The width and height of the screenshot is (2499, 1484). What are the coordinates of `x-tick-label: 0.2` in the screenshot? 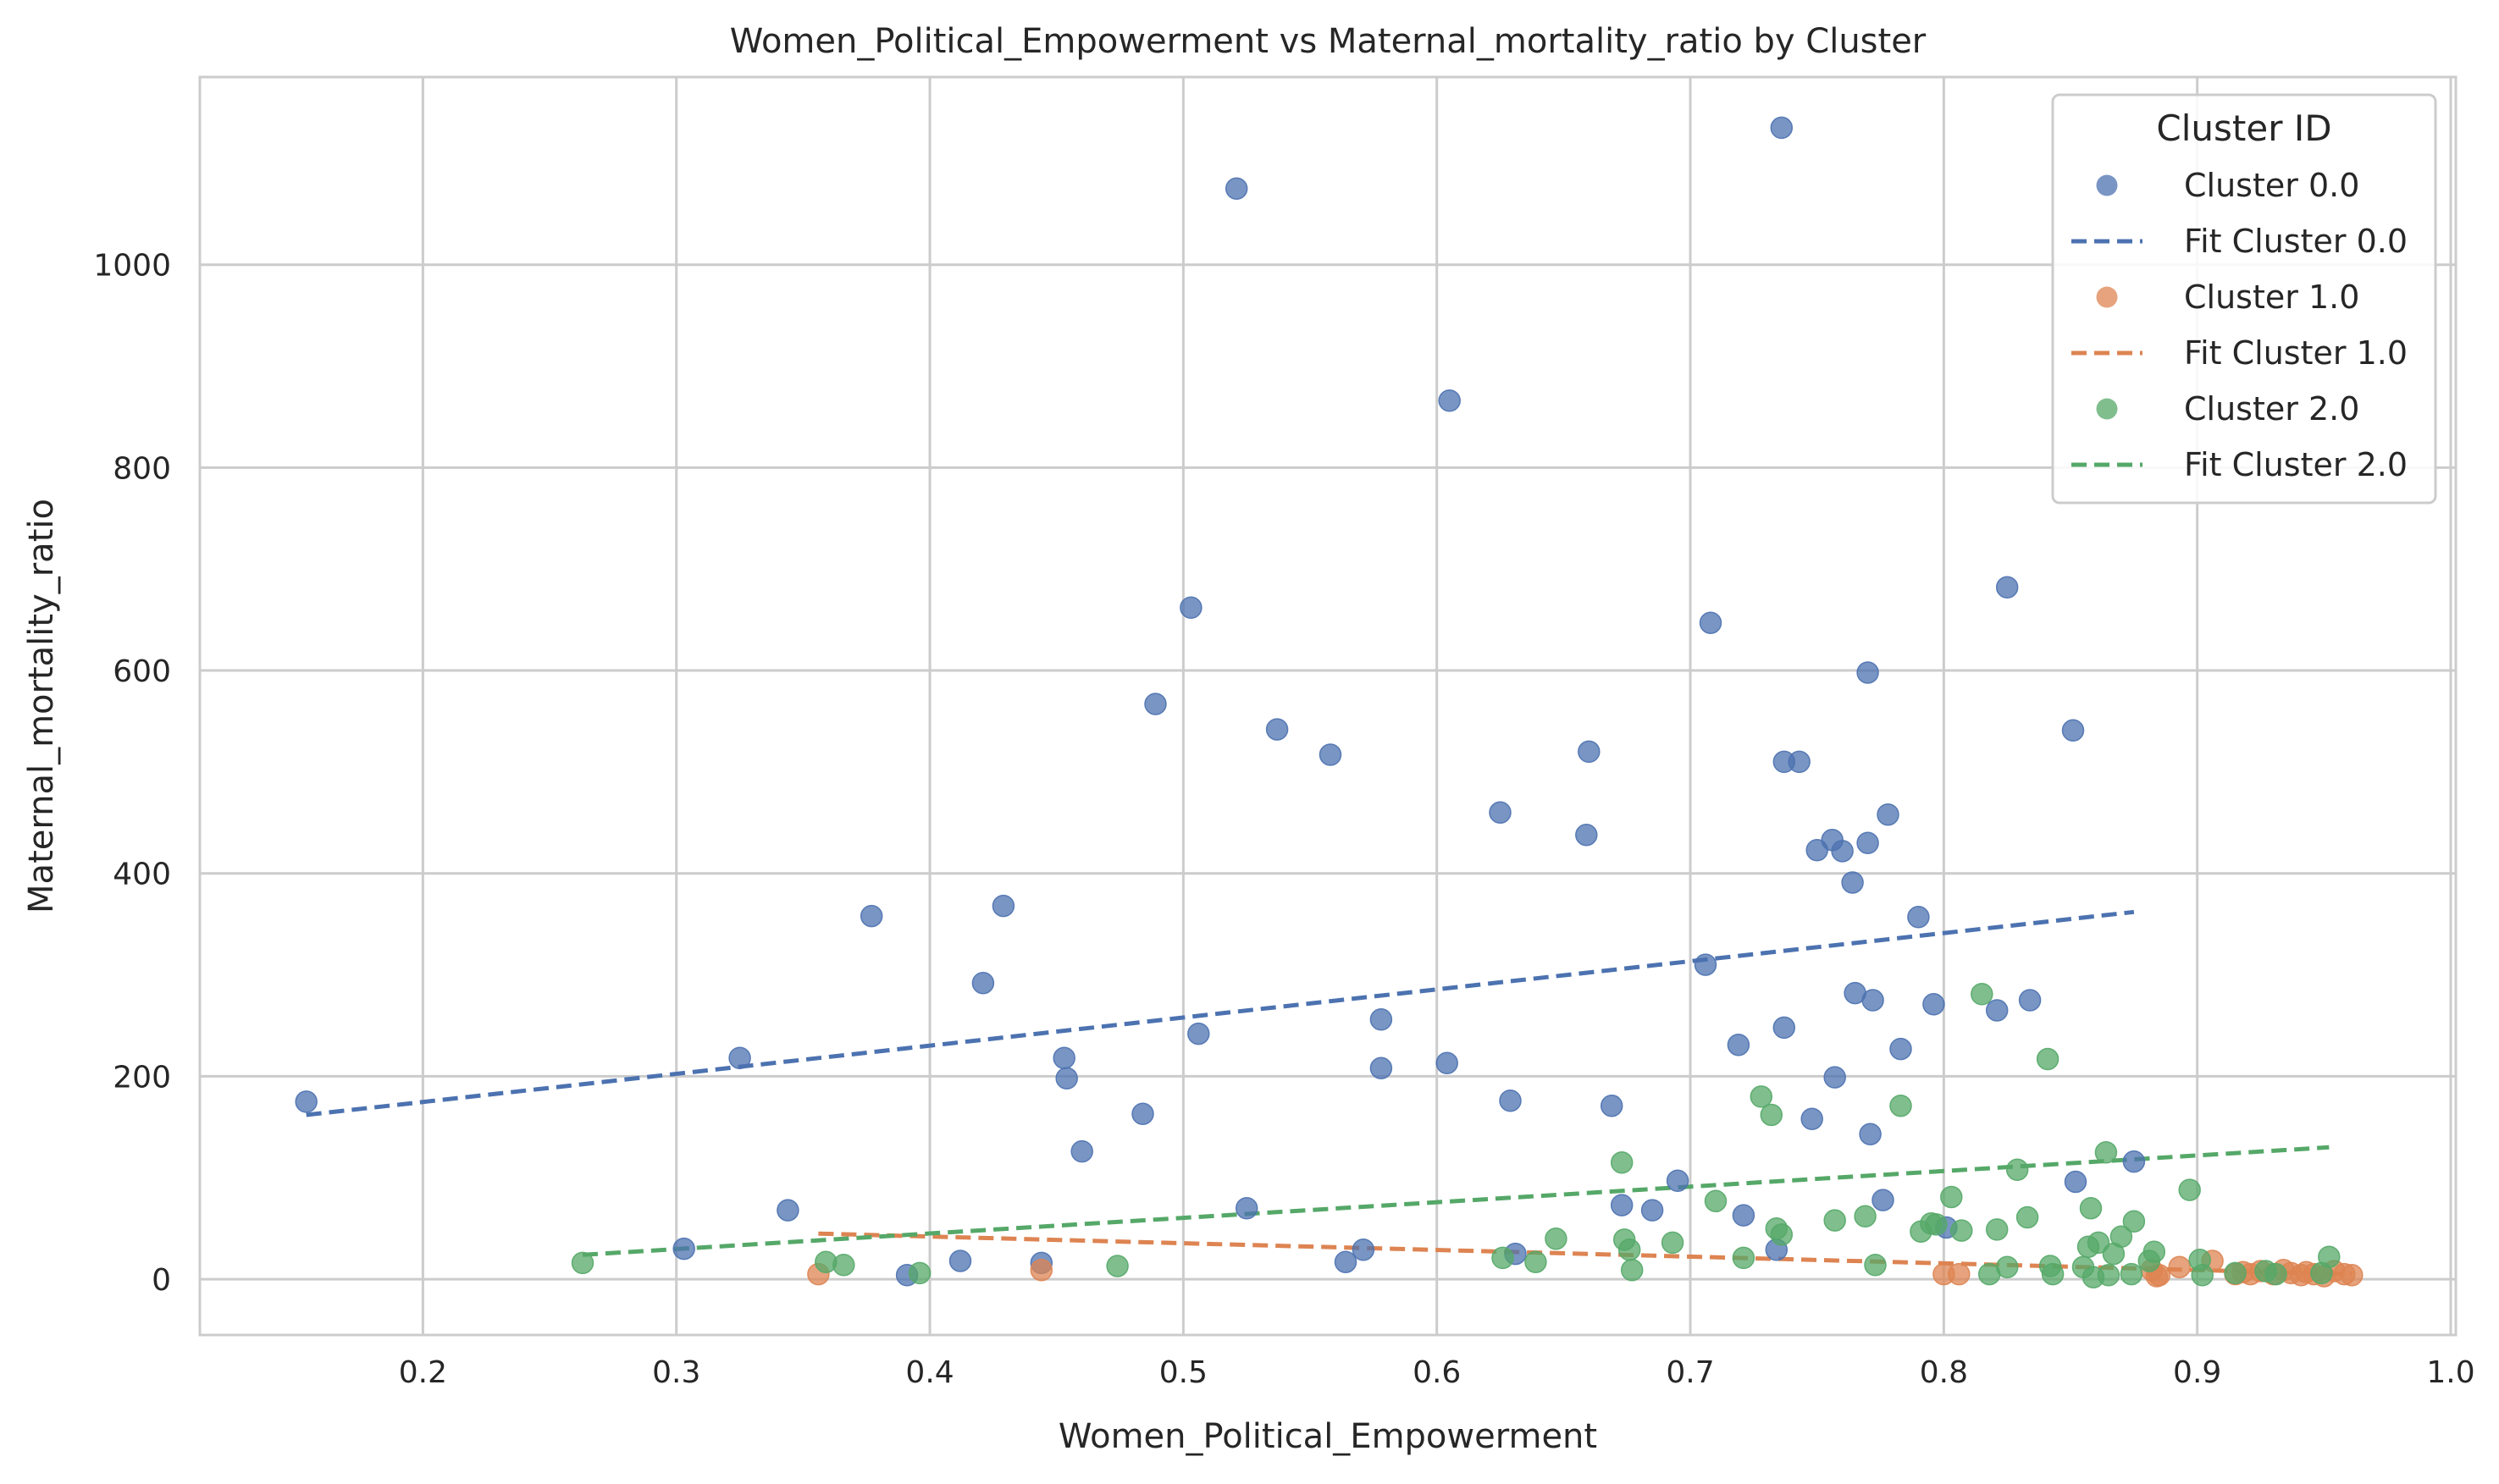 It's located at (423, 1372).